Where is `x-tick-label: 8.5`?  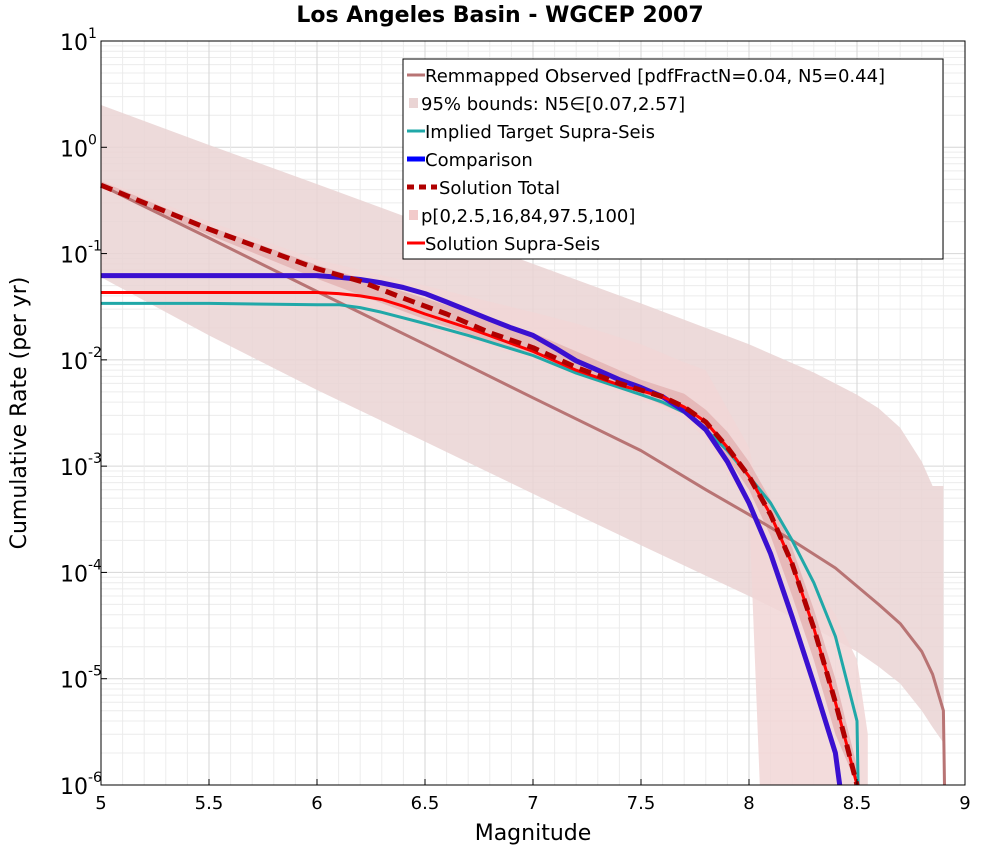 x-tick-label: 8.5 is located at coordinates (857, 803).